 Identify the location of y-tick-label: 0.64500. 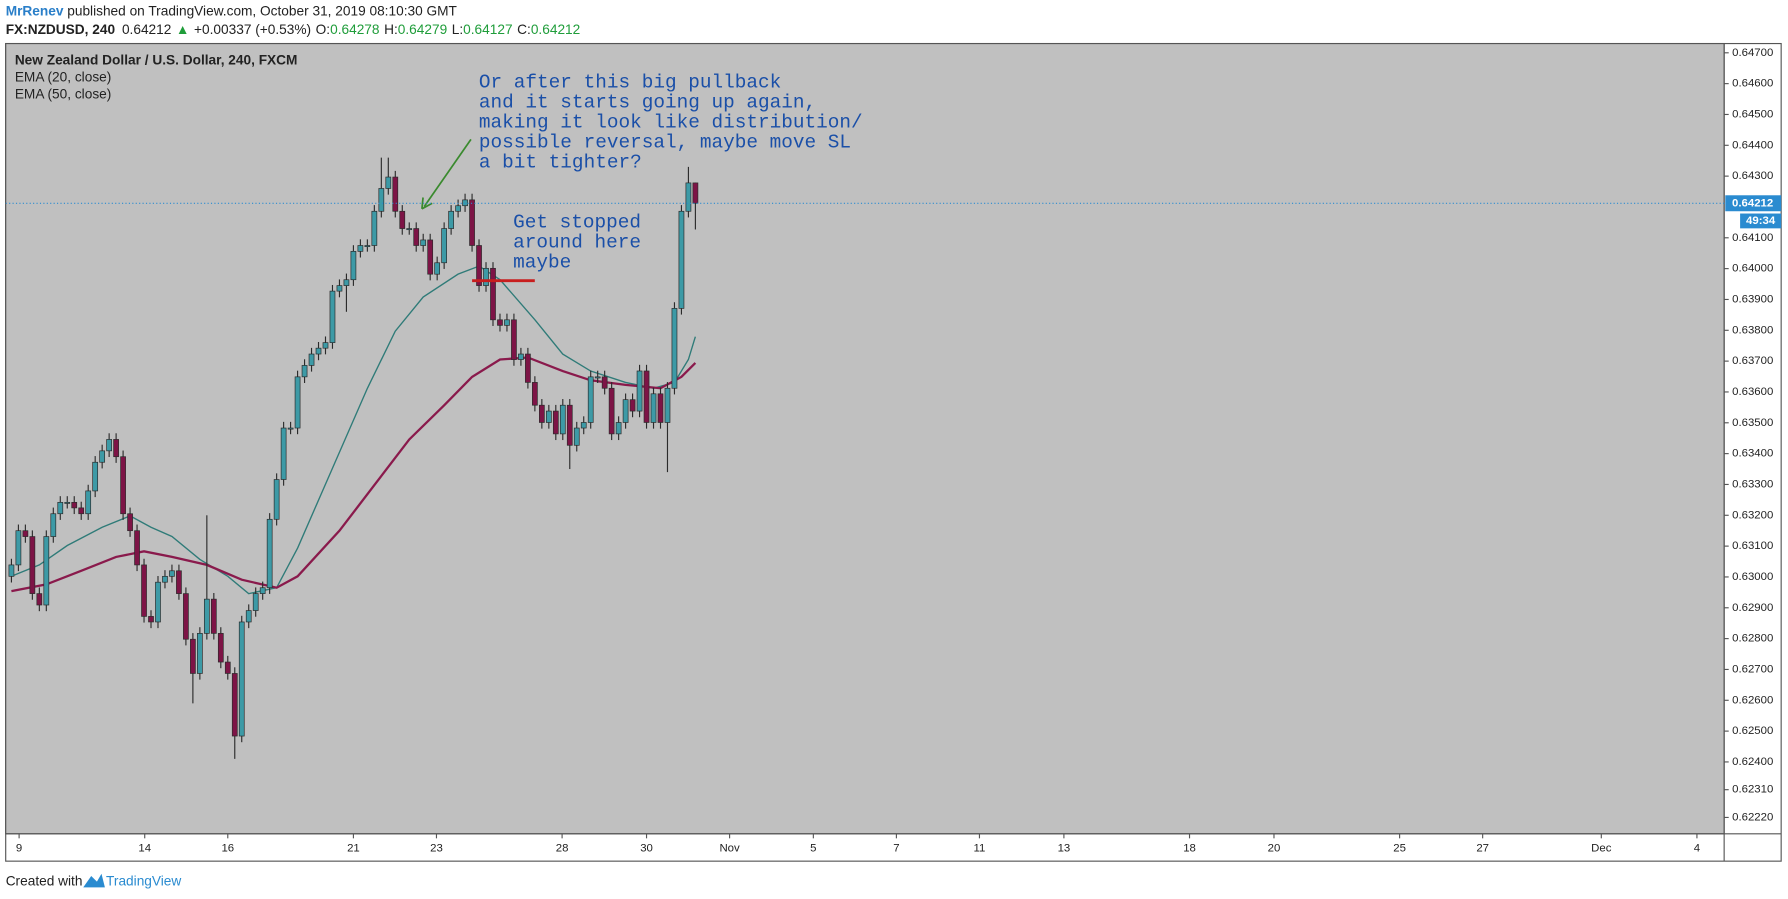
(1752, 114).